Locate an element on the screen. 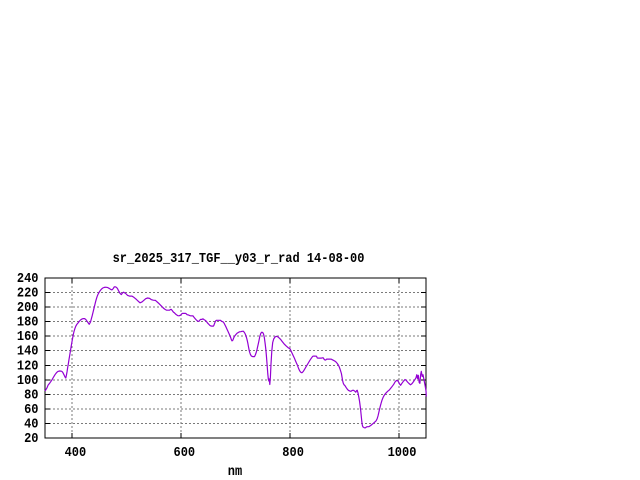 Image resolution: width=640 pixels, height=480 pixels. svg-text: 60 is located at coordinates (31, 409).